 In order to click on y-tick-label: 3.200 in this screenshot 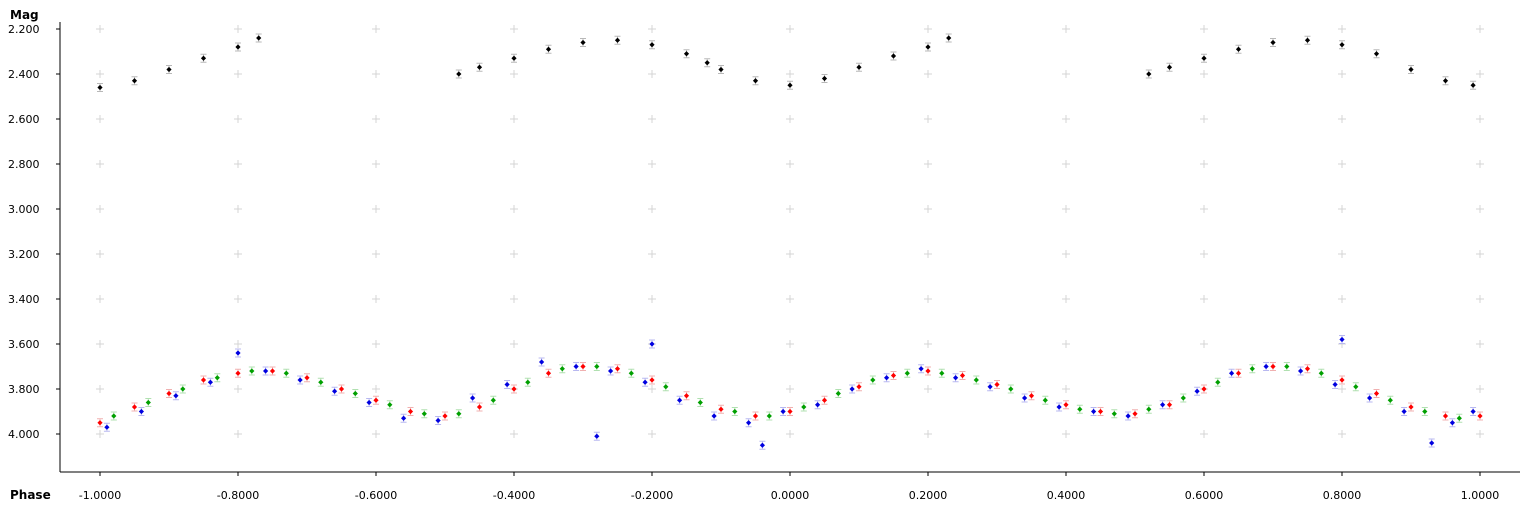, I will do `click(24, 254)`.